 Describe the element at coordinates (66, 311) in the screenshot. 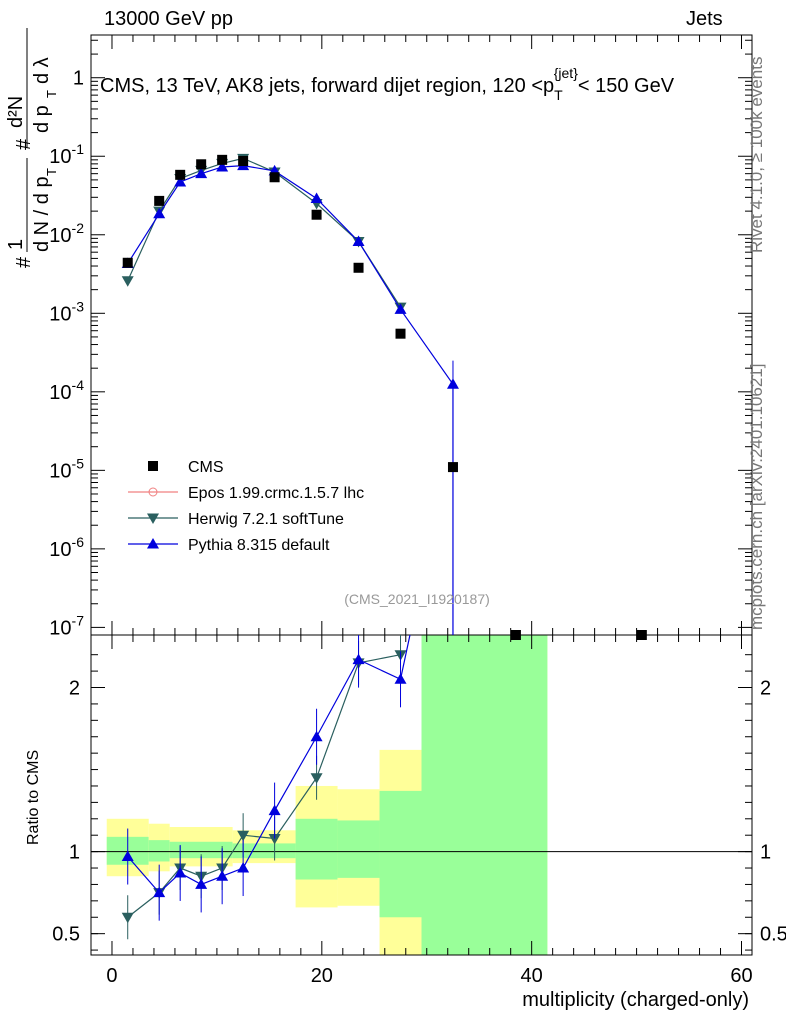

I see `y-tick-label: 10⁻³` at that location.